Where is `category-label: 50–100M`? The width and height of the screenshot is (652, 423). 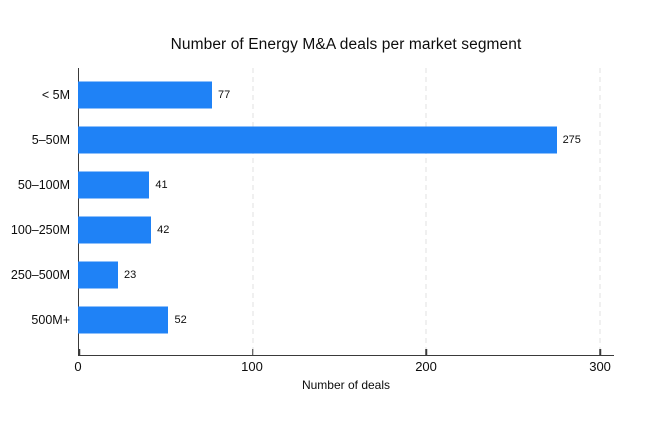
category-label: 50–100M is located at coordinates (43, 184).